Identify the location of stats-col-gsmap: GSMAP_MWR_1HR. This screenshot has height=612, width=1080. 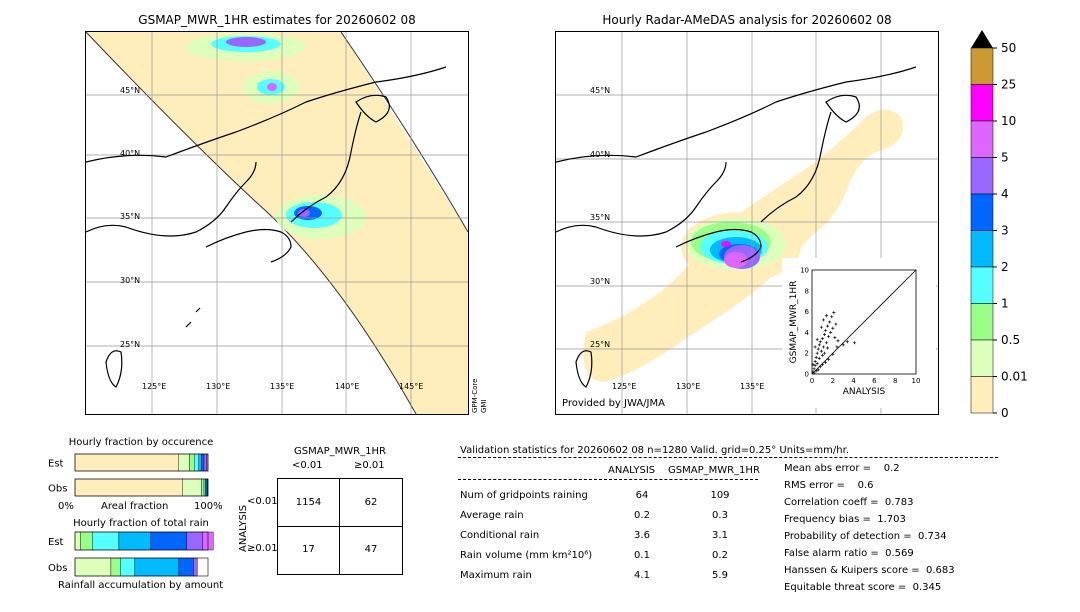
(714, 470).